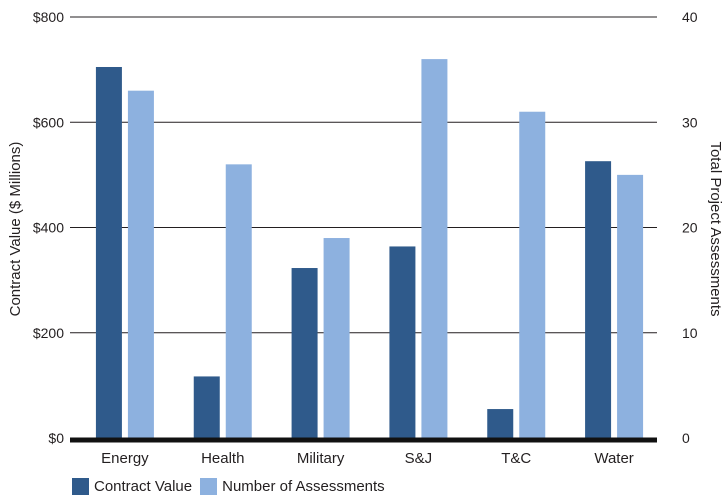 This screenshot has height=502, width=727. Describe the element at coordinates (516, 458) in the screenshot. I see `category-label: T&C` at that location.